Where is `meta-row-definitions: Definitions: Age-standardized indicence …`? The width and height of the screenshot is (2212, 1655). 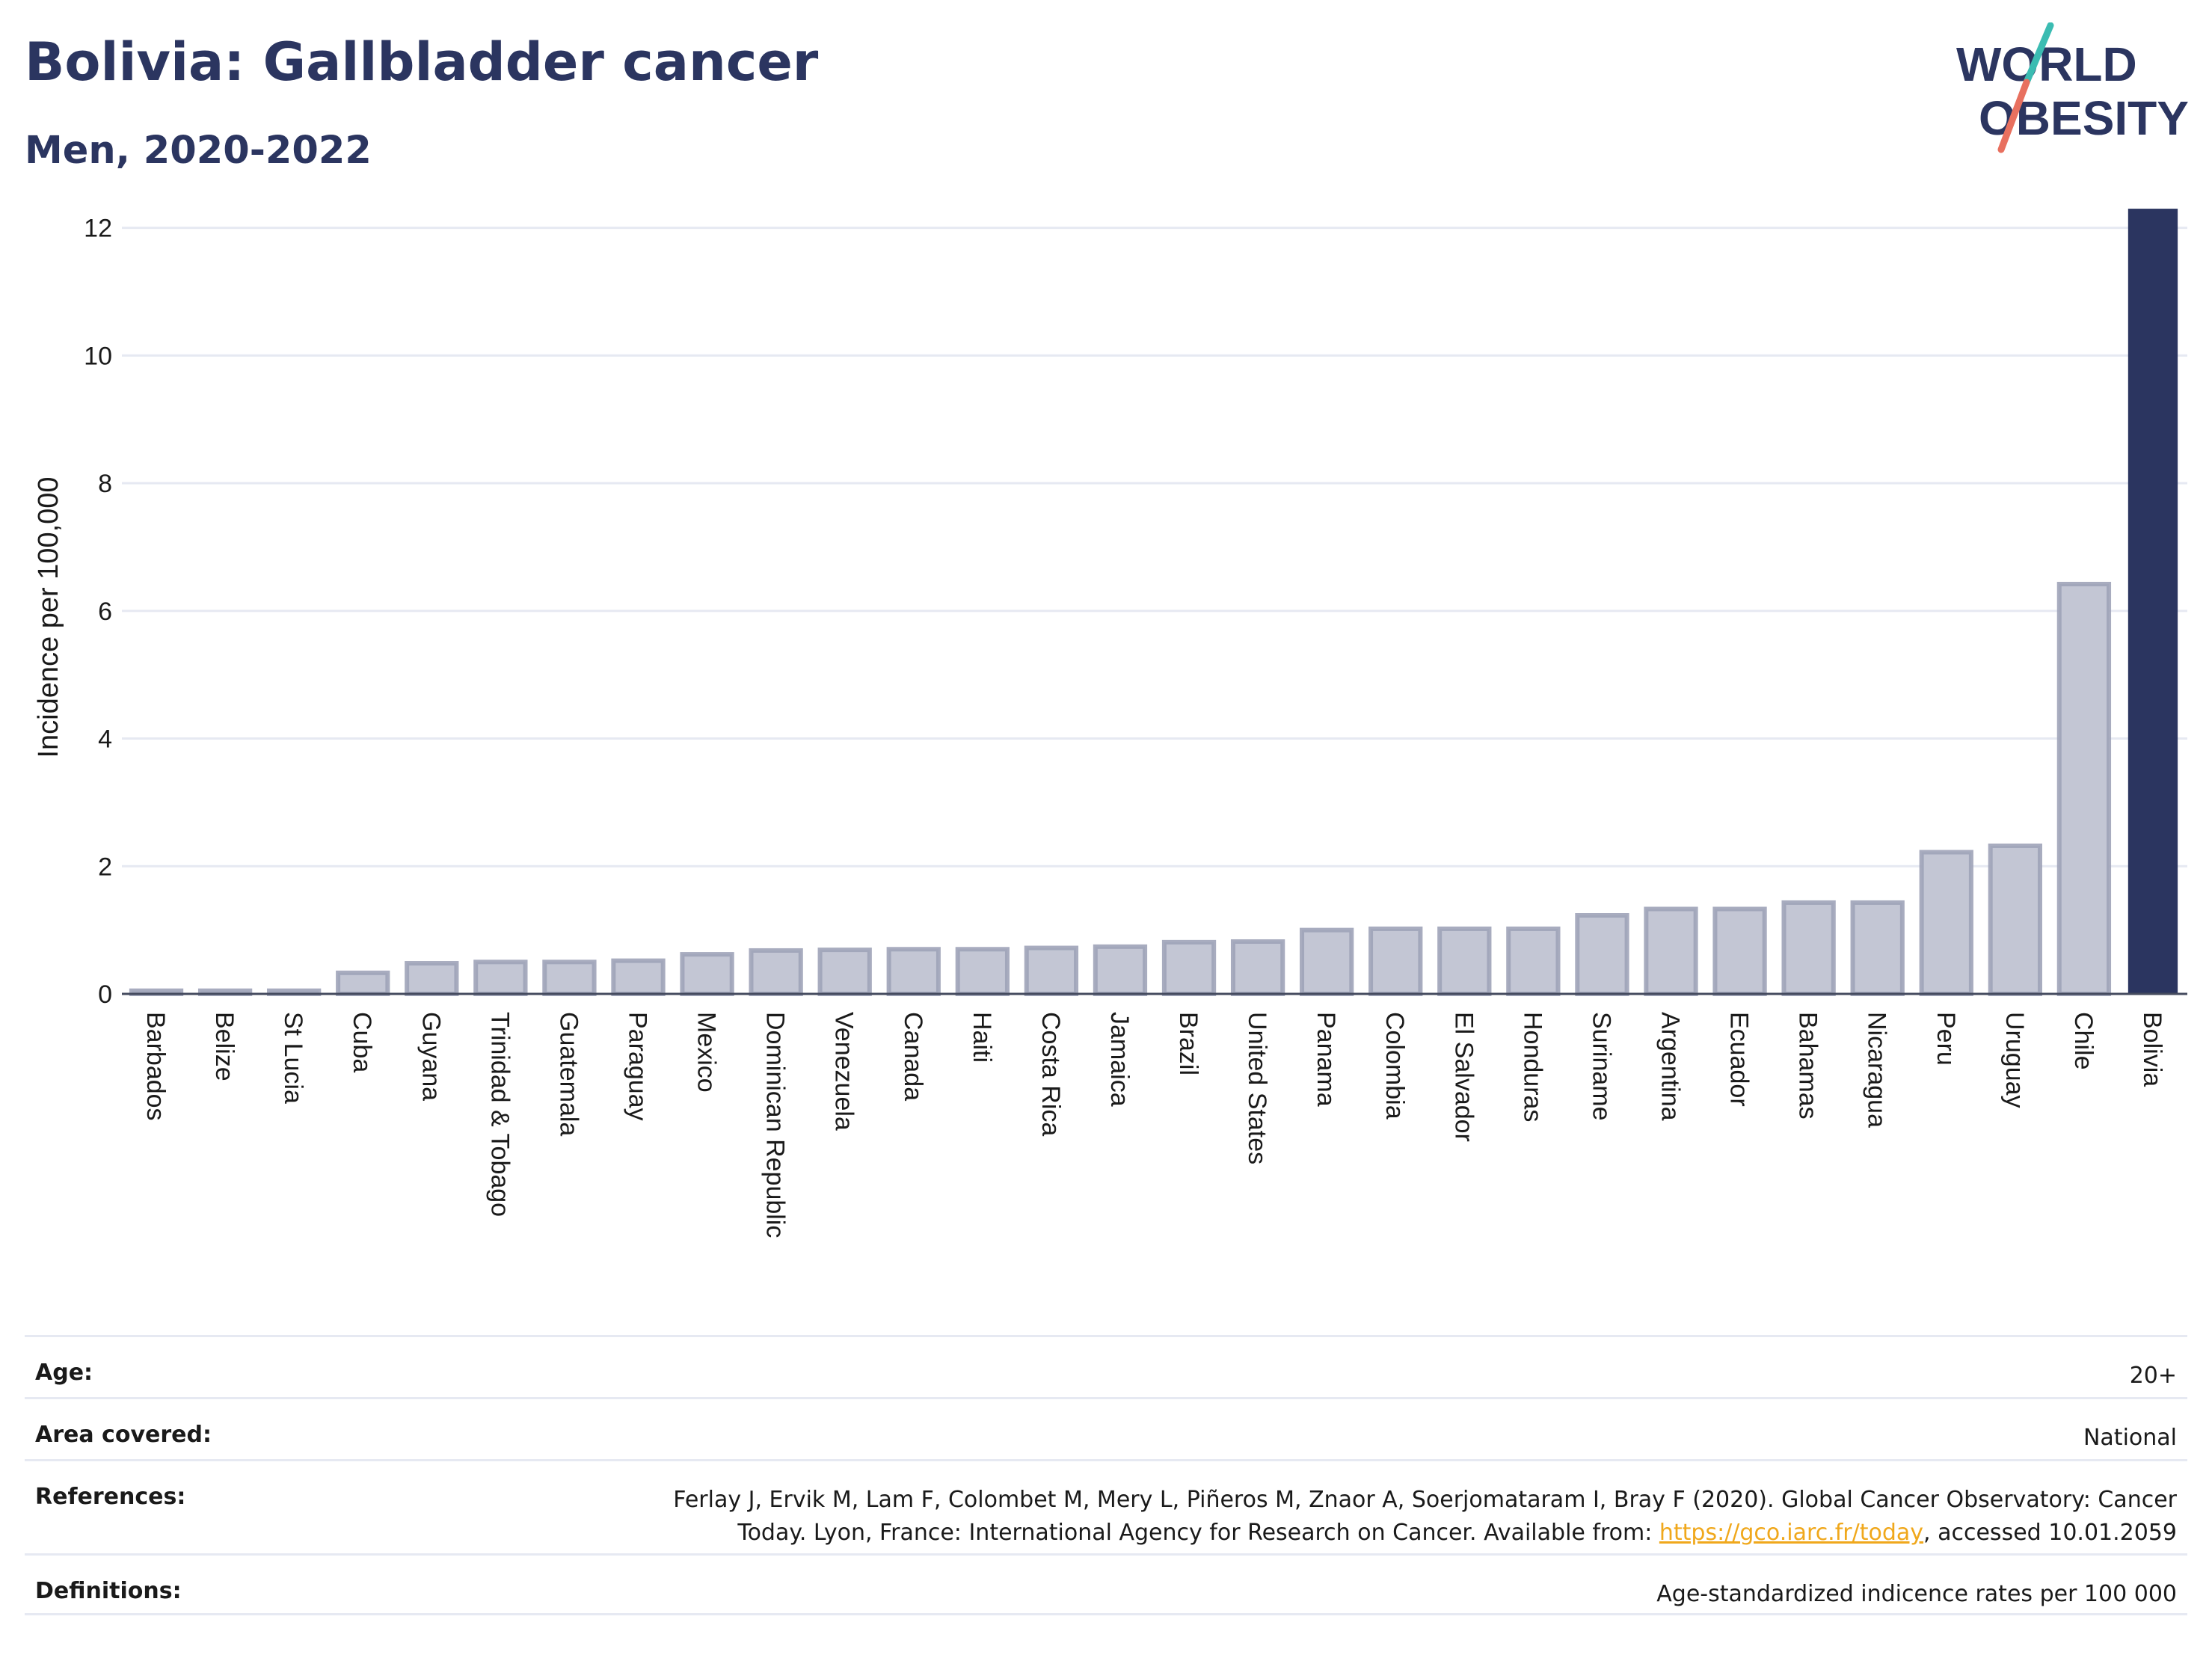 meta-row-definitions: Definitions: Age-standardized indicence … is located at coordinates (1106, 1584).